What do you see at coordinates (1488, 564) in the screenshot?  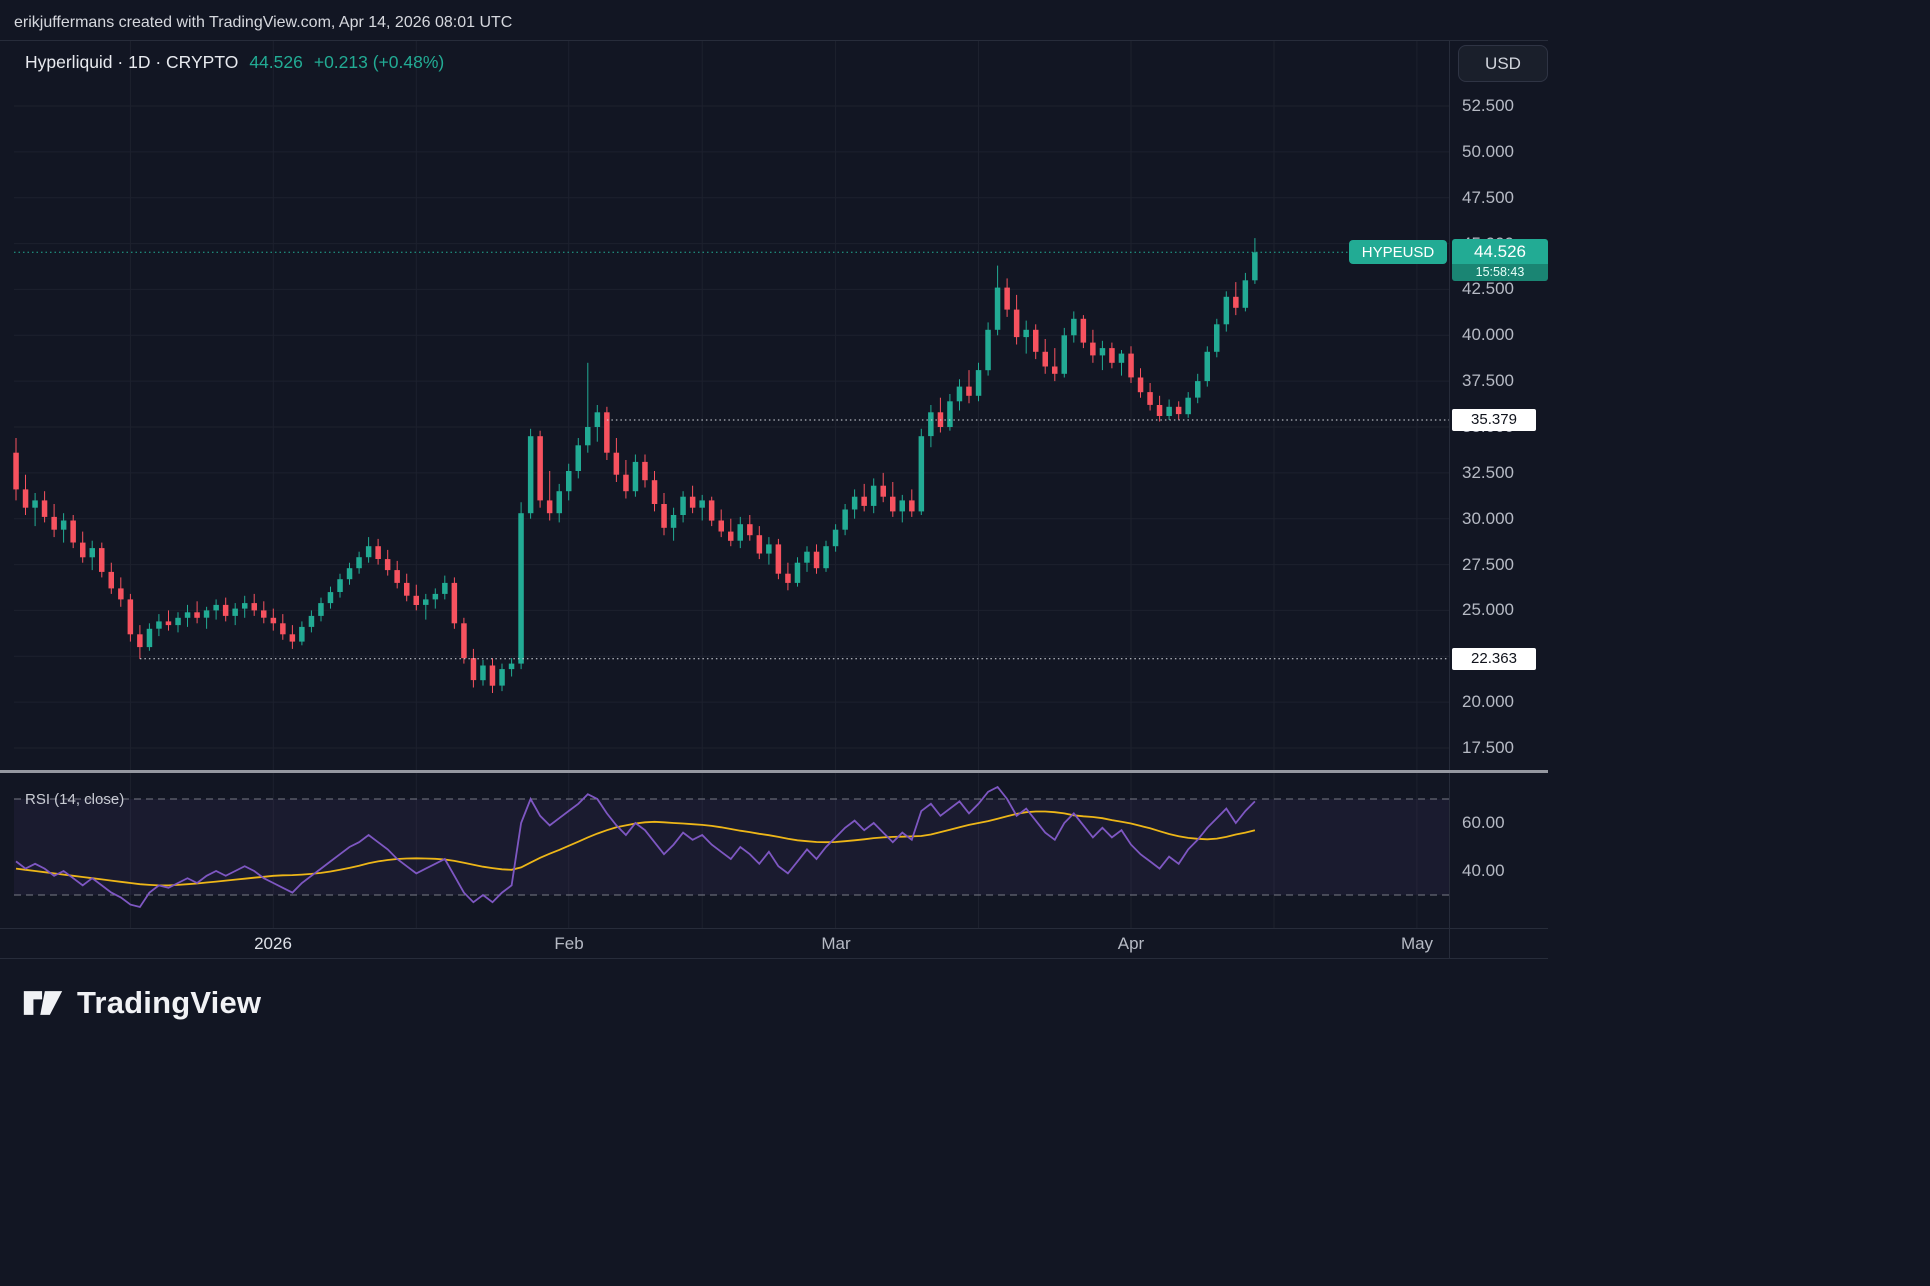 I see `price-tick-label: 27.500` at bounding box center [1488, 564].